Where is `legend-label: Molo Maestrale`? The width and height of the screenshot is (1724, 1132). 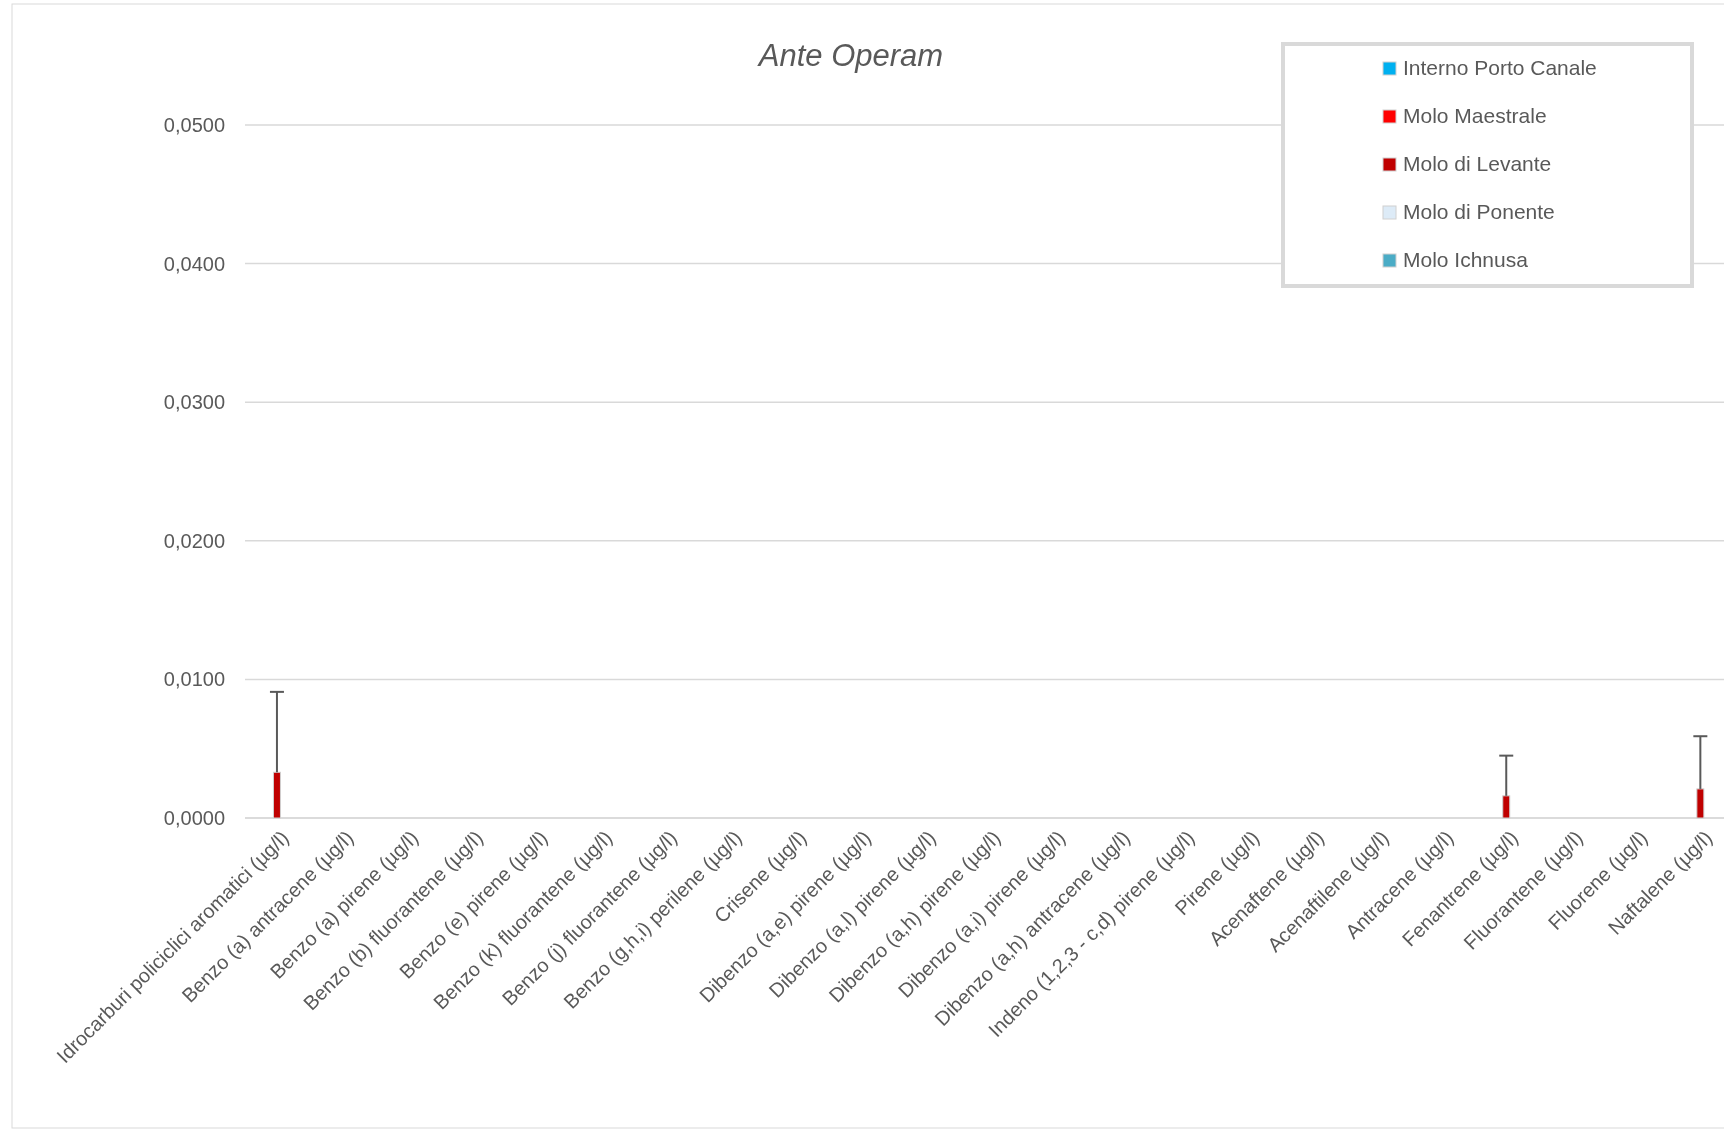
legend-label: Molo Maestrale is located at coordinates (1475, 116).